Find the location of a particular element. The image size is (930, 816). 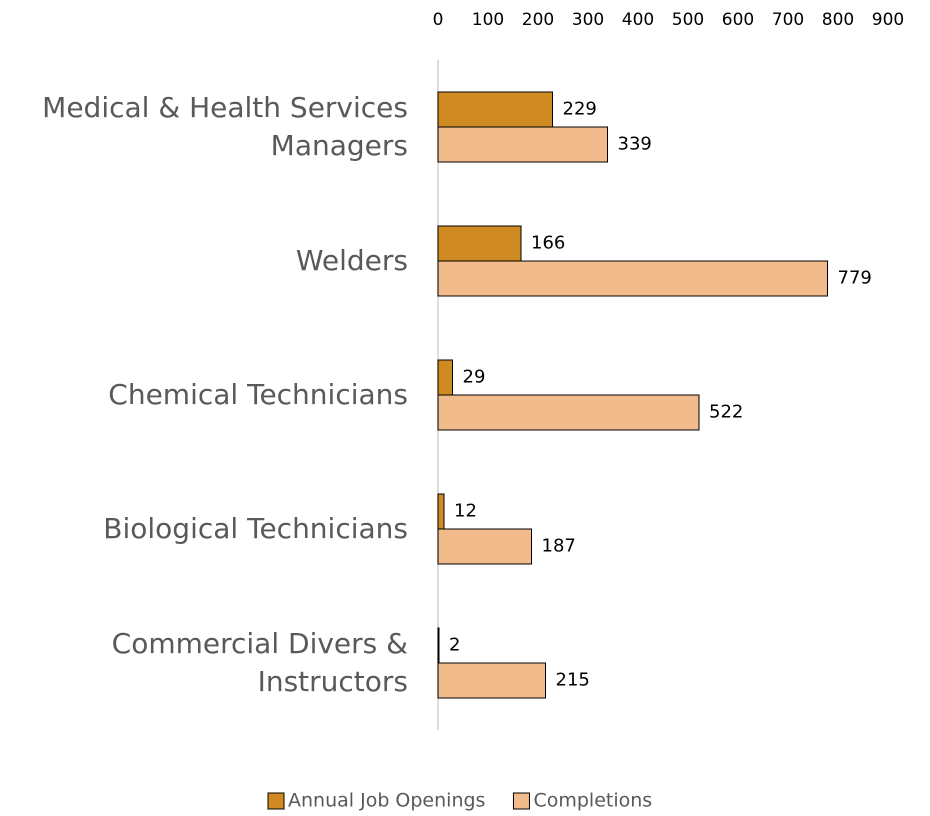

category-label: Chemical Technicians is located at coordinates (258, 394).